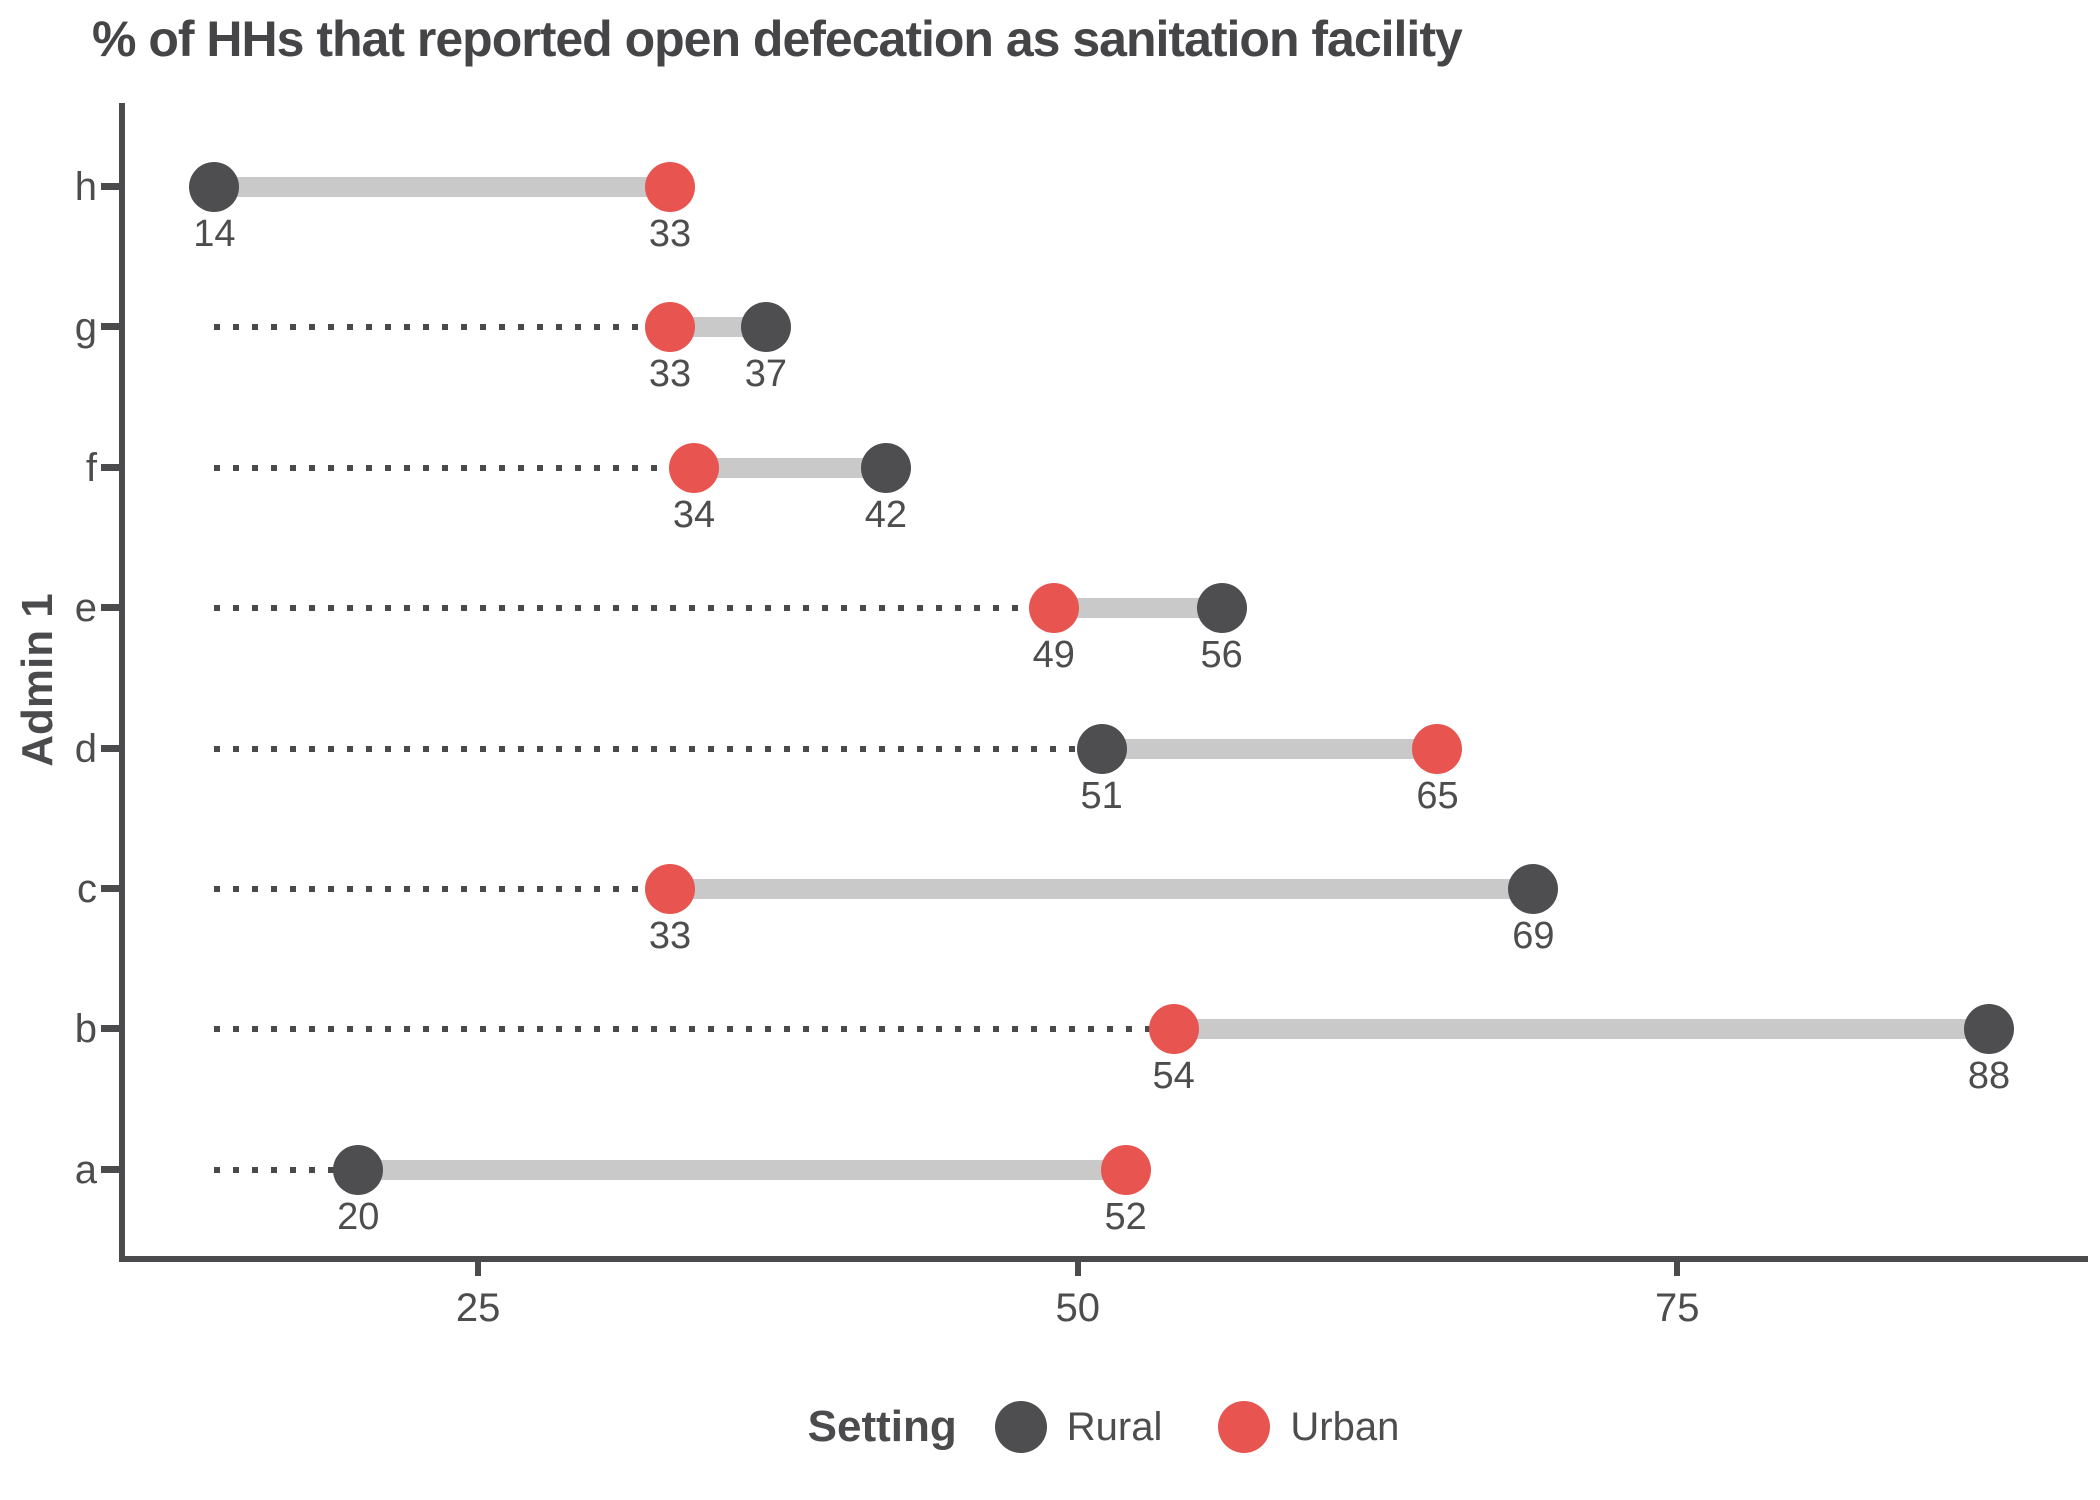  What do you see at coordinates (87, 889) in the screenshot?
I see `category-label: c` at bounding box center [87, 889].